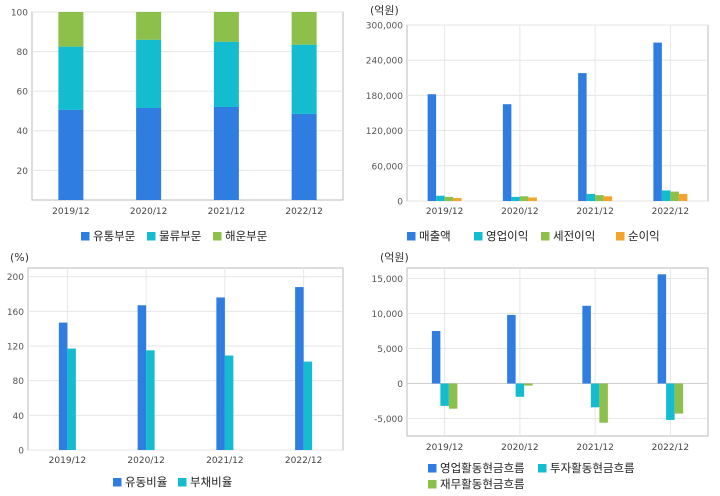 Image resolution: width=720 pixels, height=496 pixels. What do you see at coordinates (23, 93) in the screenshot?
I see `chart-1-ytick-label: 60` at bounding box center [23, 93].